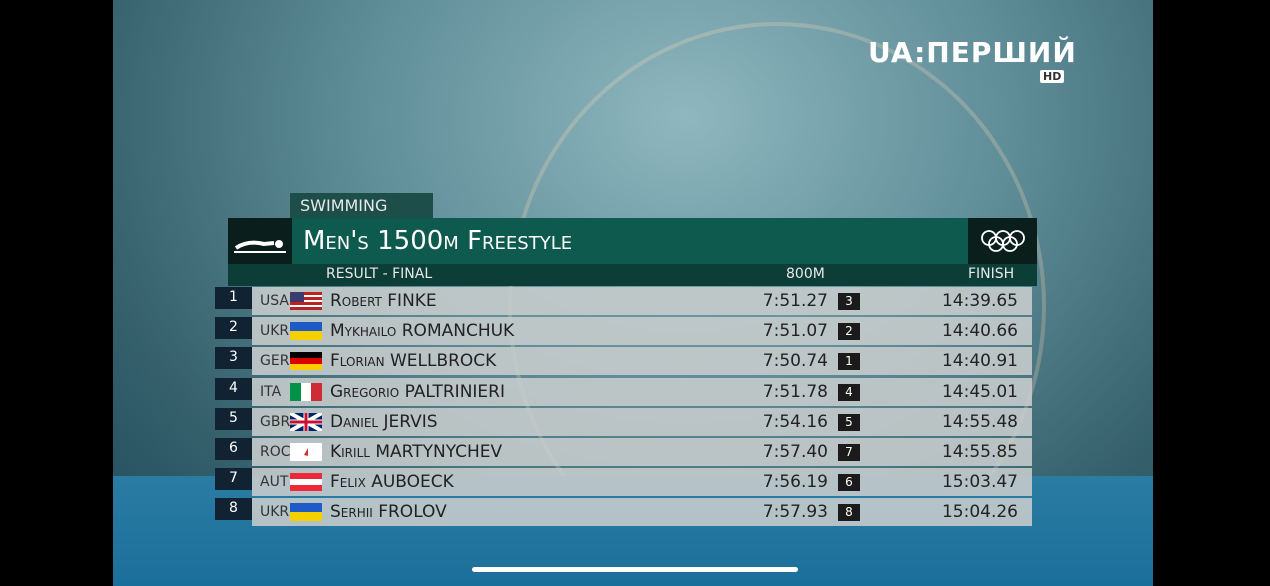 This screenshot has width=1270, height=586. What do you see at coordinates (795, 482) in the screenshot?
I see `split-time: 7:56.19` at bounding box center [795, 482].